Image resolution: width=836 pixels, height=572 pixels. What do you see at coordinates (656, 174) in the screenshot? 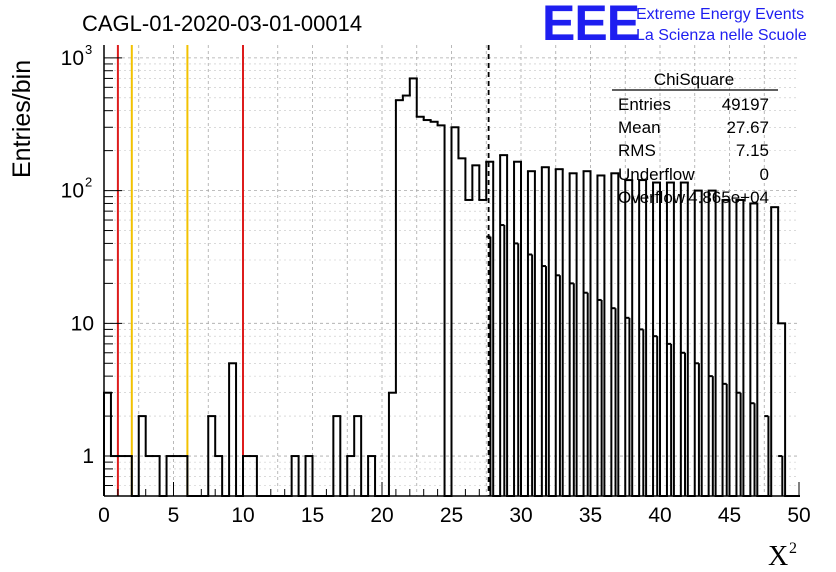
I see `stats-label-underflow: Underflow` at bounding box center [656, 174].